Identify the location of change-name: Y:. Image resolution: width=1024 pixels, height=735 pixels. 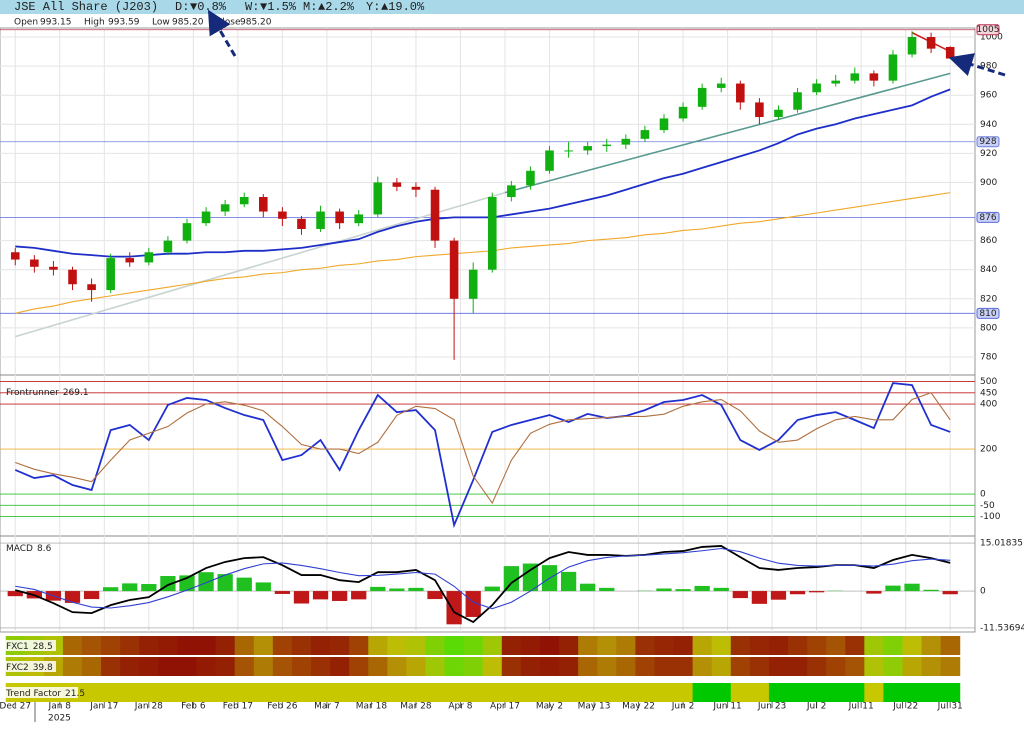
(373, 7).